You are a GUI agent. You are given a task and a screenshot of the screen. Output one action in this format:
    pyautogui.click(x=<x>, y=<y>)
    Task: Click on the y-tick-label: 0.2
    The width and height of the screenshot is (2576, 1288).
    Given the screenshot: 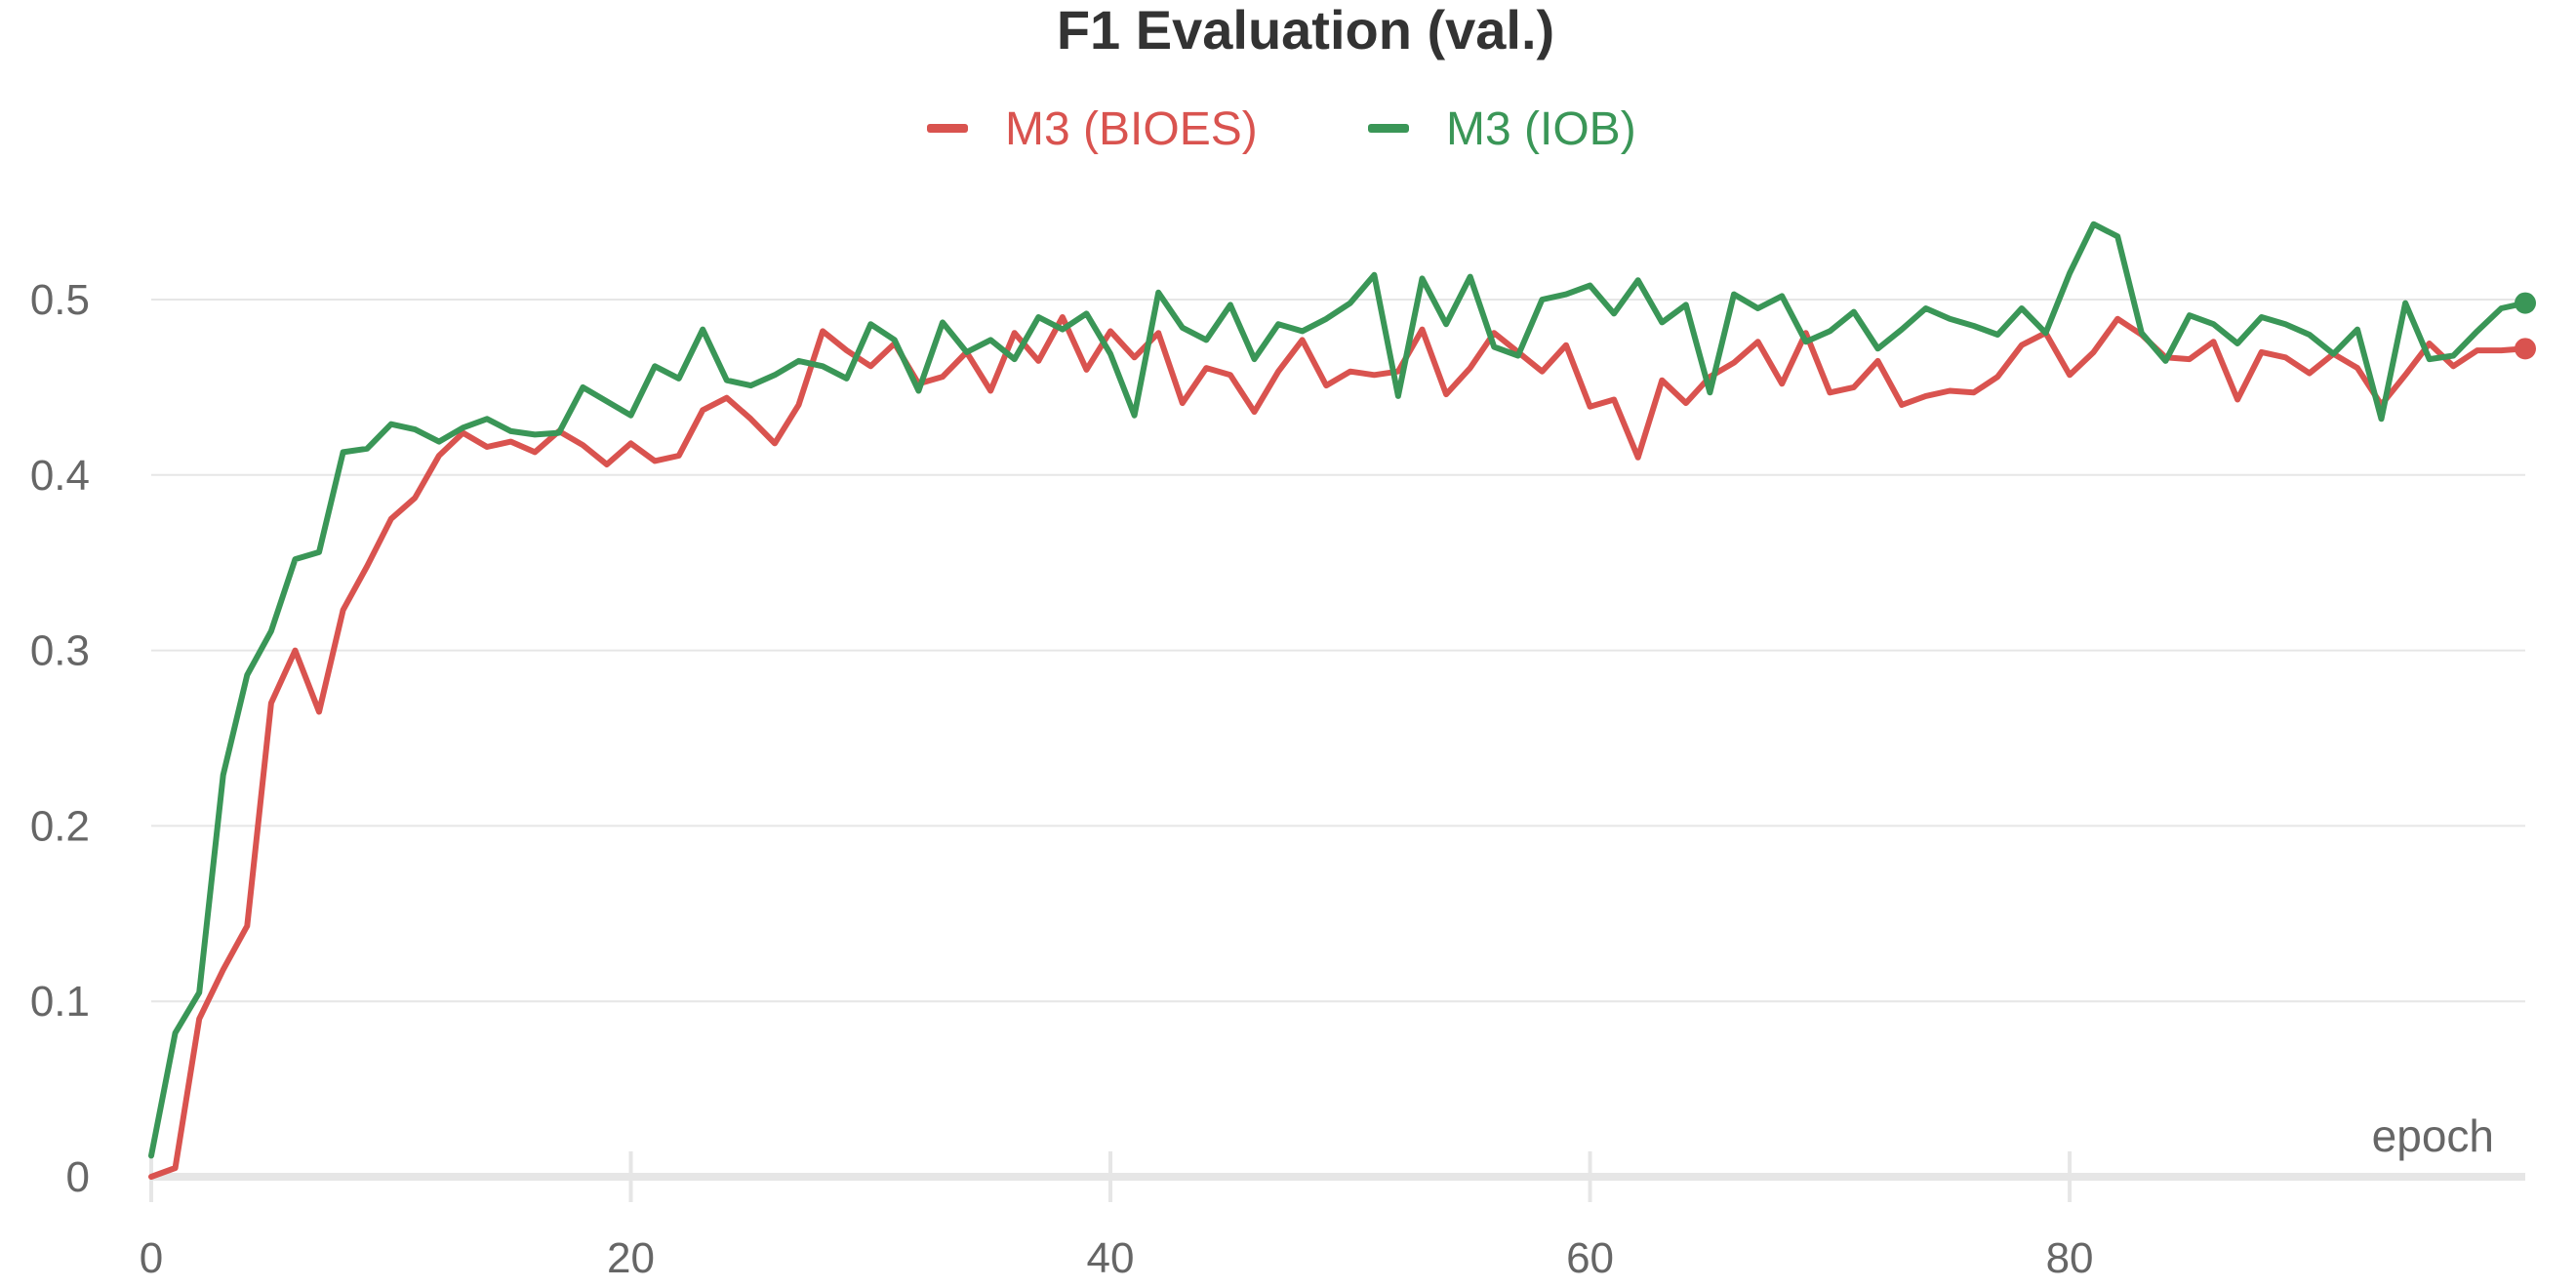 What is the action you would take?
    pyautogui.click(x=60, y=826)
    